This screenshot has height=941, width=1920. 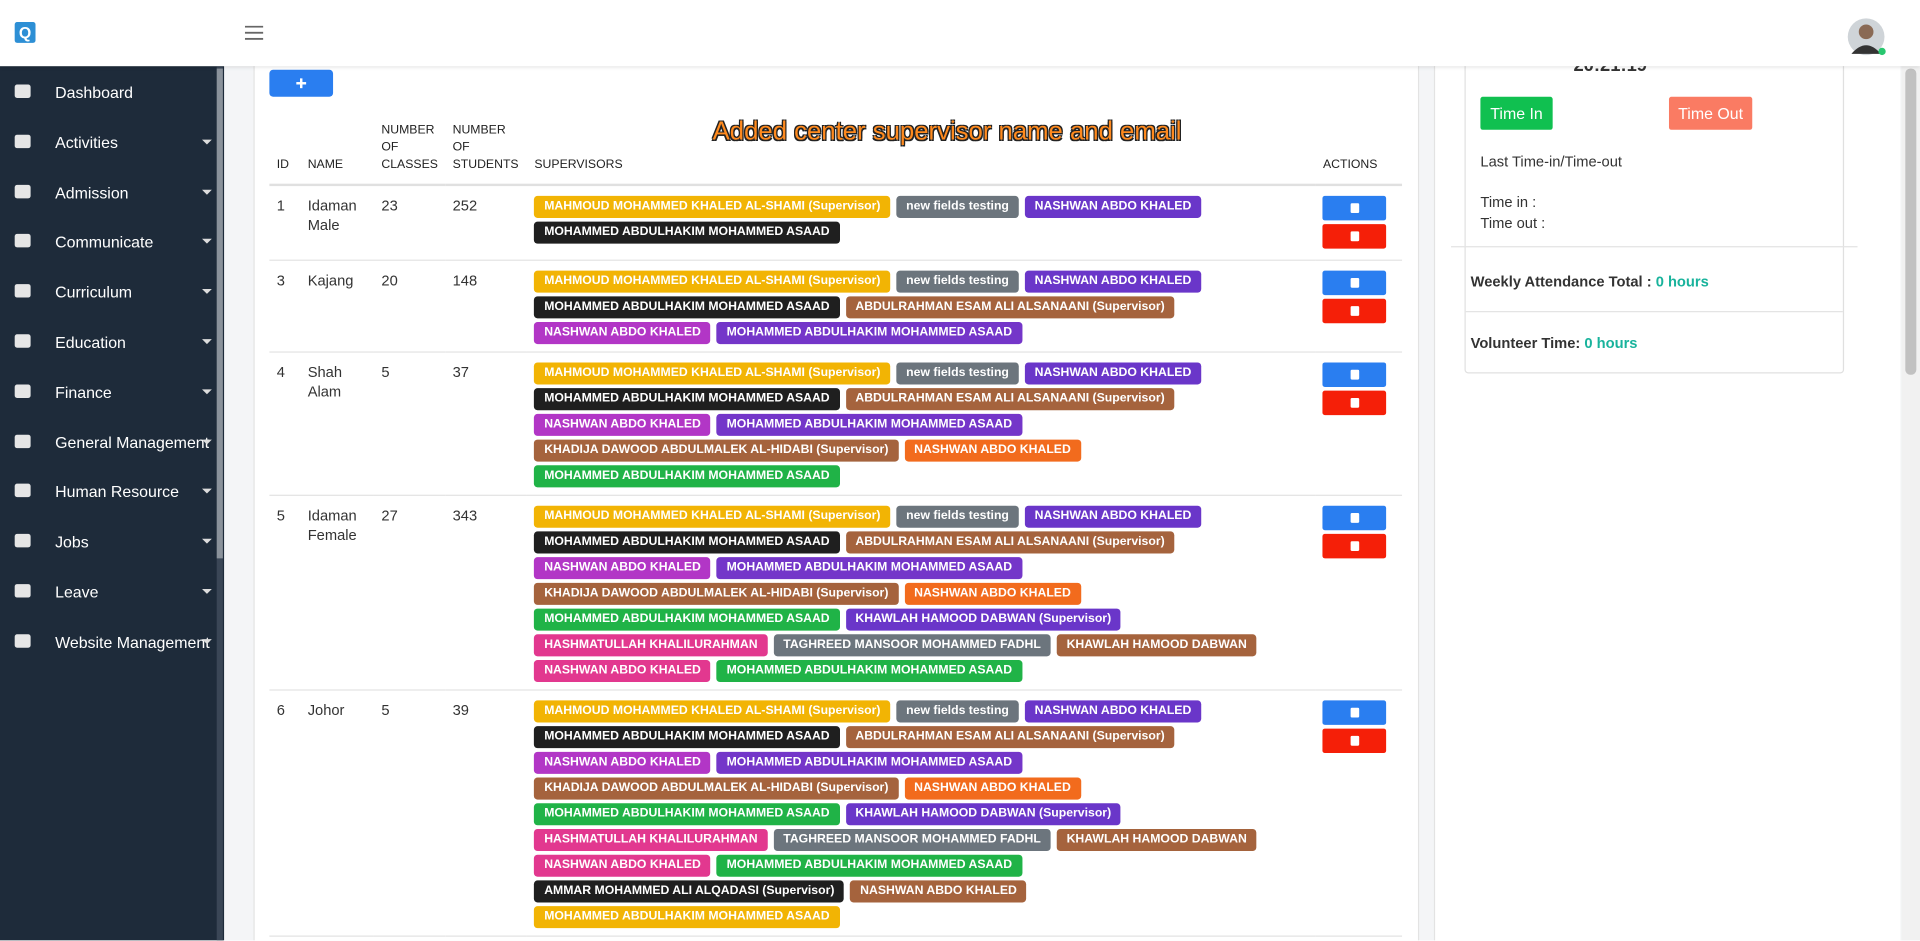 What do you see at coordinates (1868, 38) in the screenshot?
I see `avatar` at bounding box center [1868, 38].